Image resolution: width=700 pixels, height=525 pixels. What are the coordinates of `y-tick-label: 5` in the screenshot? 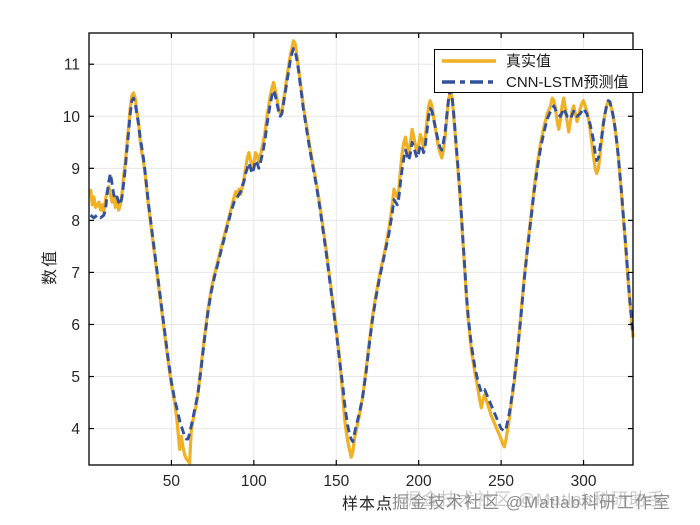 It's located at (75, 377).